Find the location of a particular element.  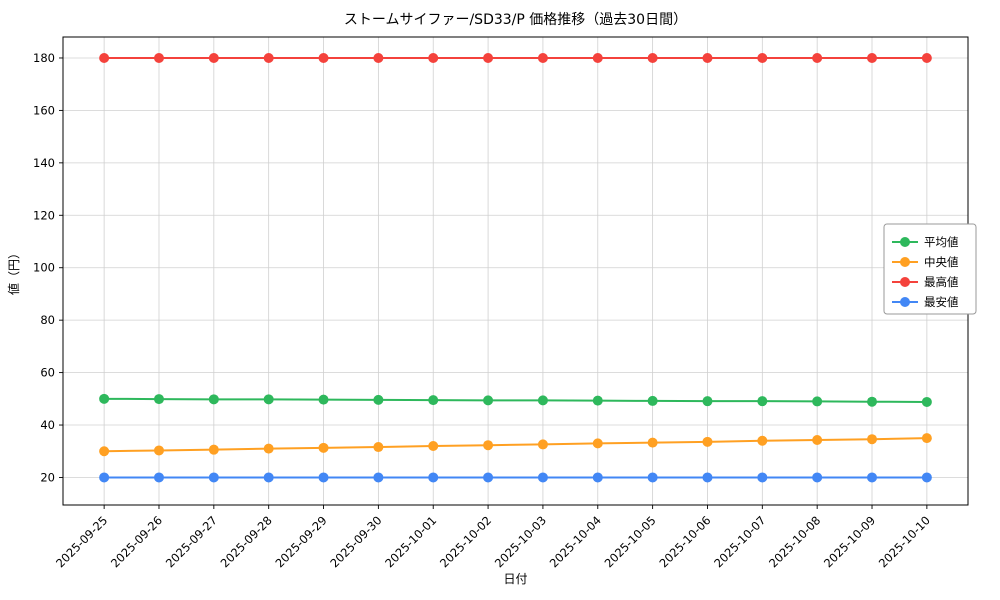

series-line-average is located at coordinates (515, 400).